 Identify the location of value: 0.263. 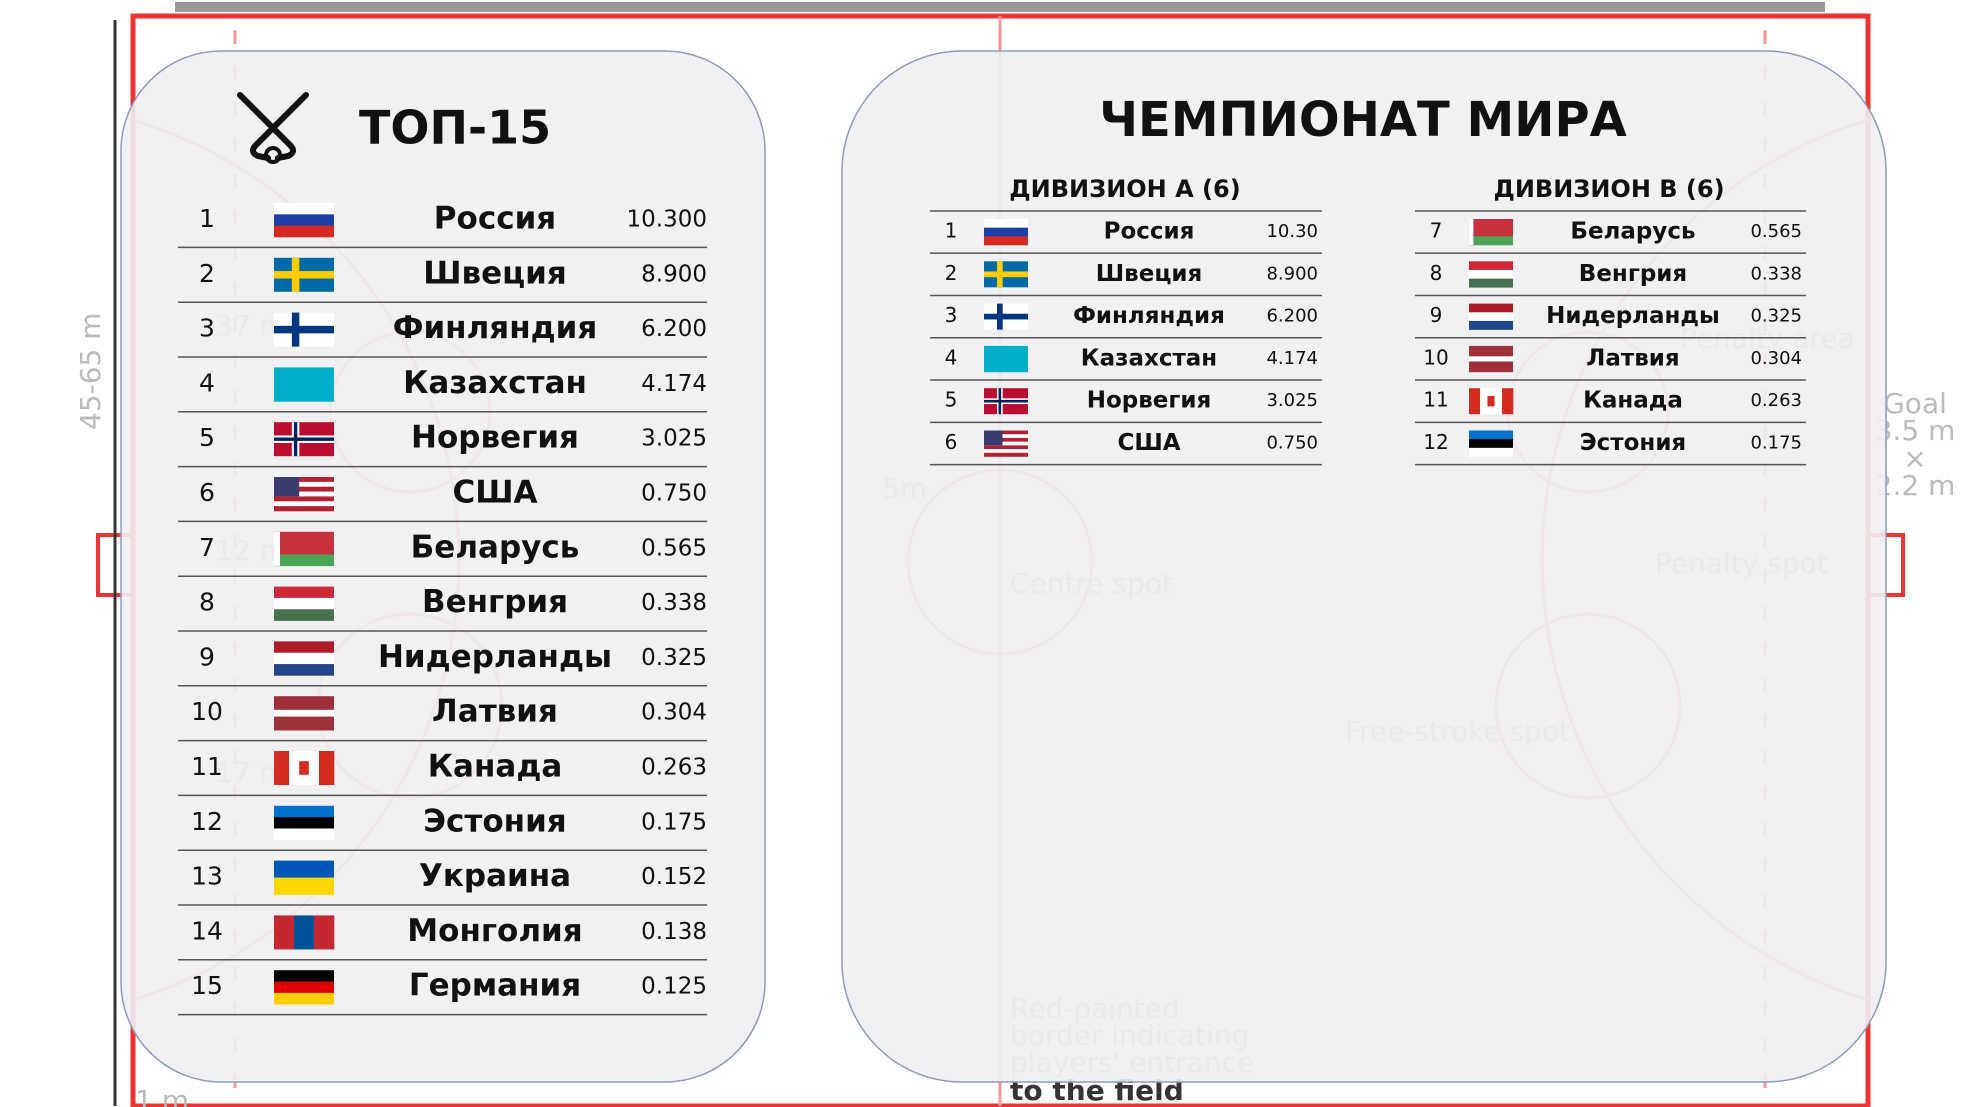
(1776, 400).